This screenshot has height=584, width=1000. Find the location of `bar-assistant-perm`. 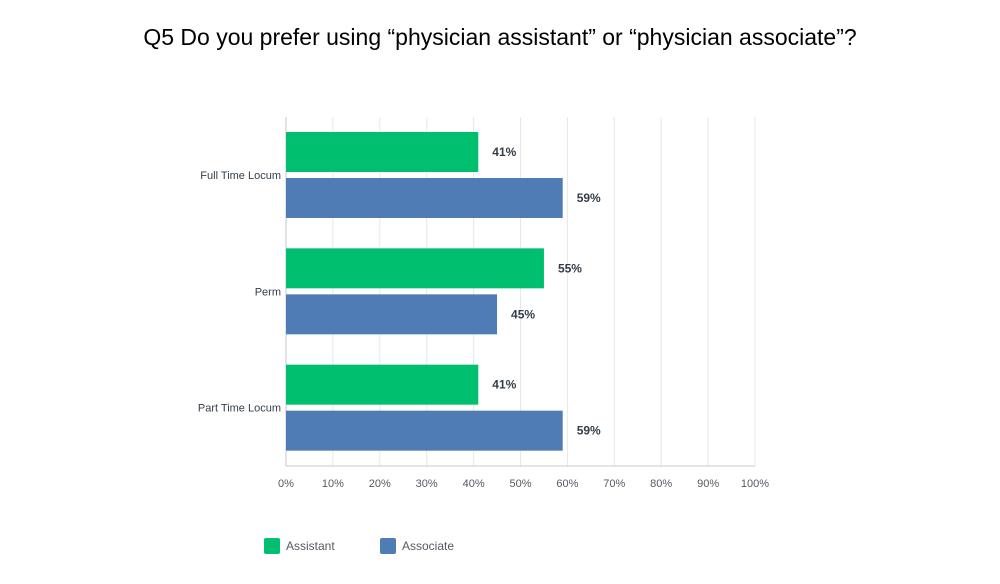

bar-assistant-perm is located at coordinates (415, 268).